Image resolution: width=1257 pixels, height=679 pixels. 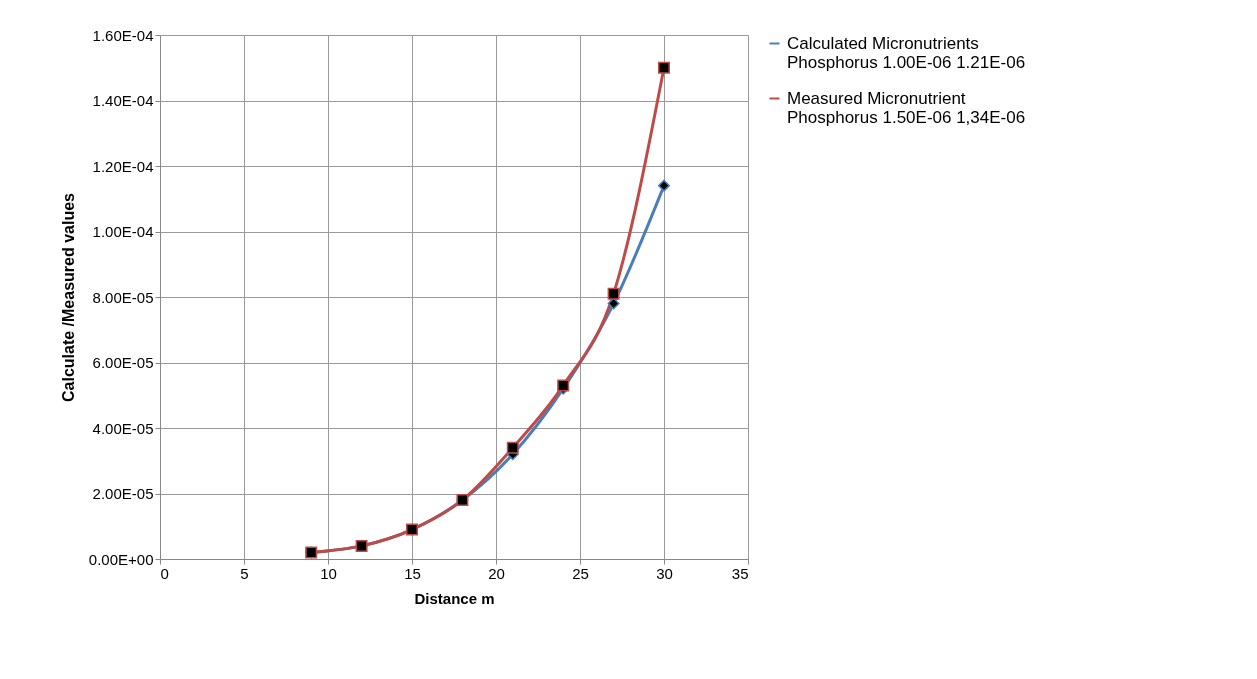 I want to click on x-tick-label: 15, so click(x=412, y=573).